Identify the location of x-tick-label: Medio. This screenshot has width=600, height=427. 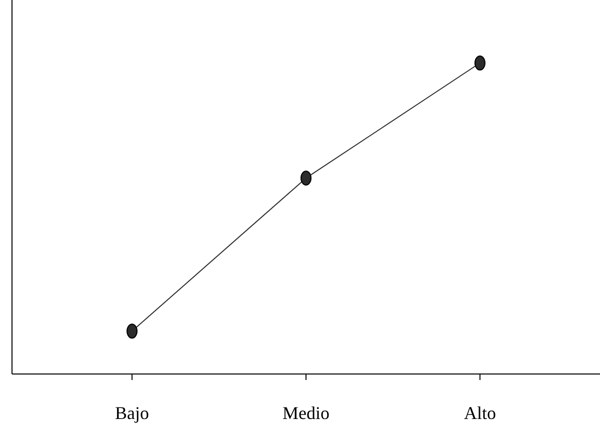
(306, 413).